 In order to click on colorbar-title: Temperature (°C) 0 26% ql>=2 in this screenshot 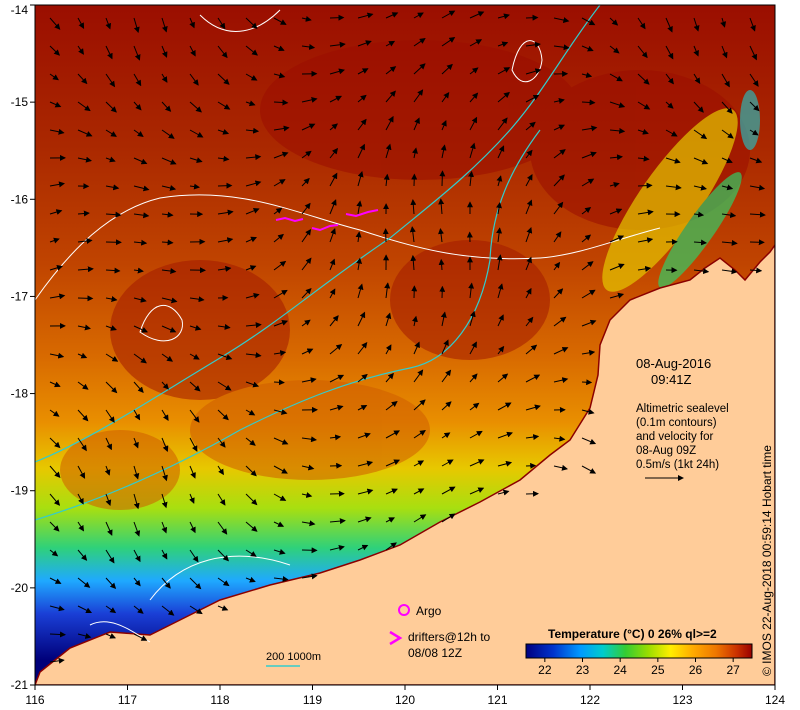, I will do `click(632, 634)`.